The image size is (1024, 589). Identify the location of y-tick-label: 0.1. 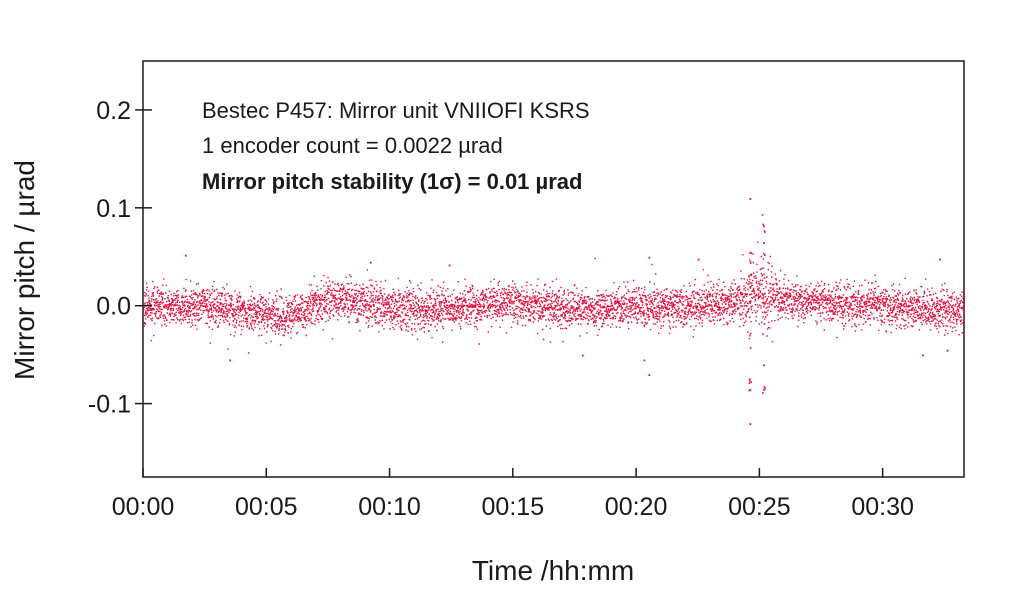
(113, 209).